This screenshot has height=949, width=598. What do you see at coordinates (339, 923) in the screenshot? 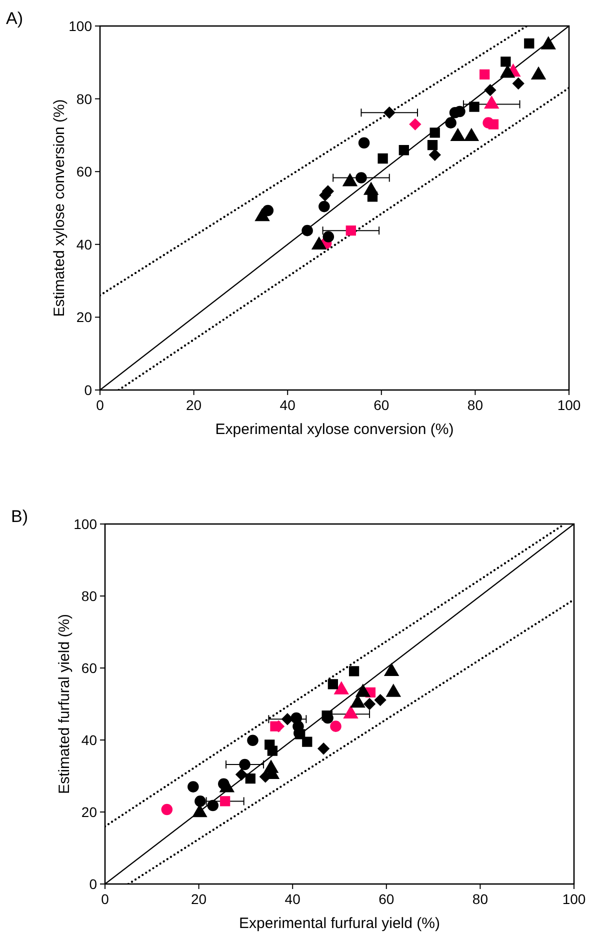
I see `x-axis-title: Experimental furfural yield (%)` at bounding box center [339, 923].